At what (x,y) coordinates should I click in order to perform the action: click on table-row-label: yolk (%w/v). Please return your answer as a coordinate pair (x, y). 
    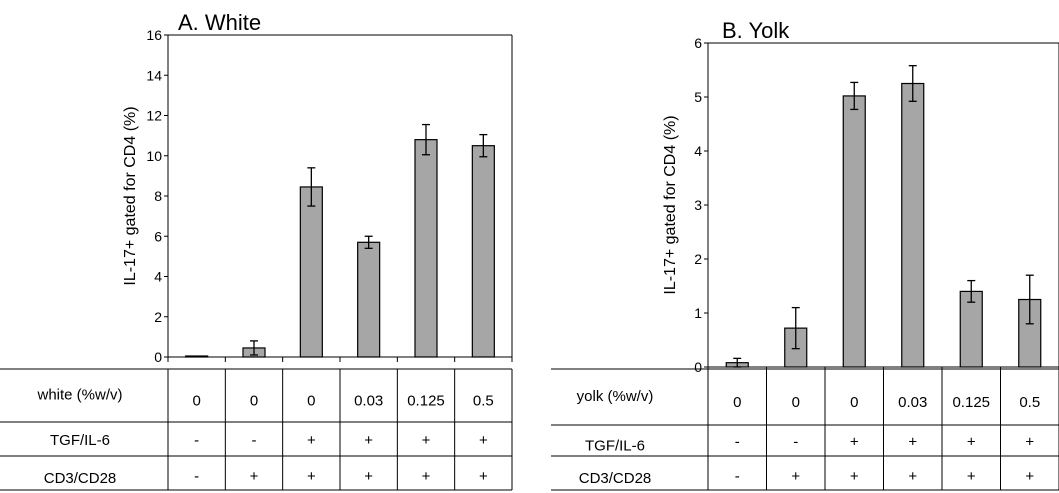
    Looking at the image, I should click on (615, 396).